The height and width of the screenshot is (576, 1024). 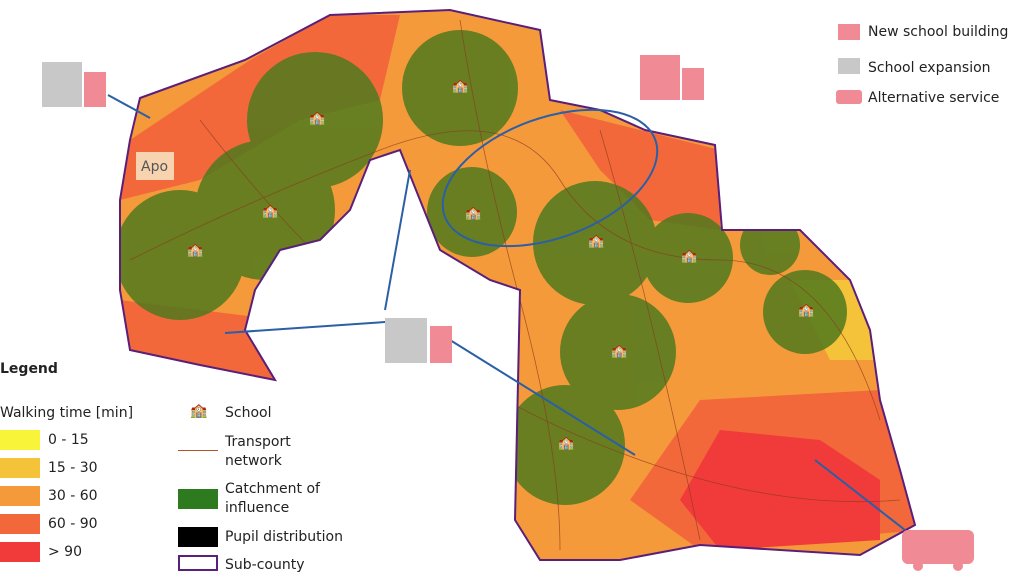 What do you see at coordinates (265, 565) in the screenshot?
I see `legend-sub-county: Sub-county` at bounding box center [265, 565].